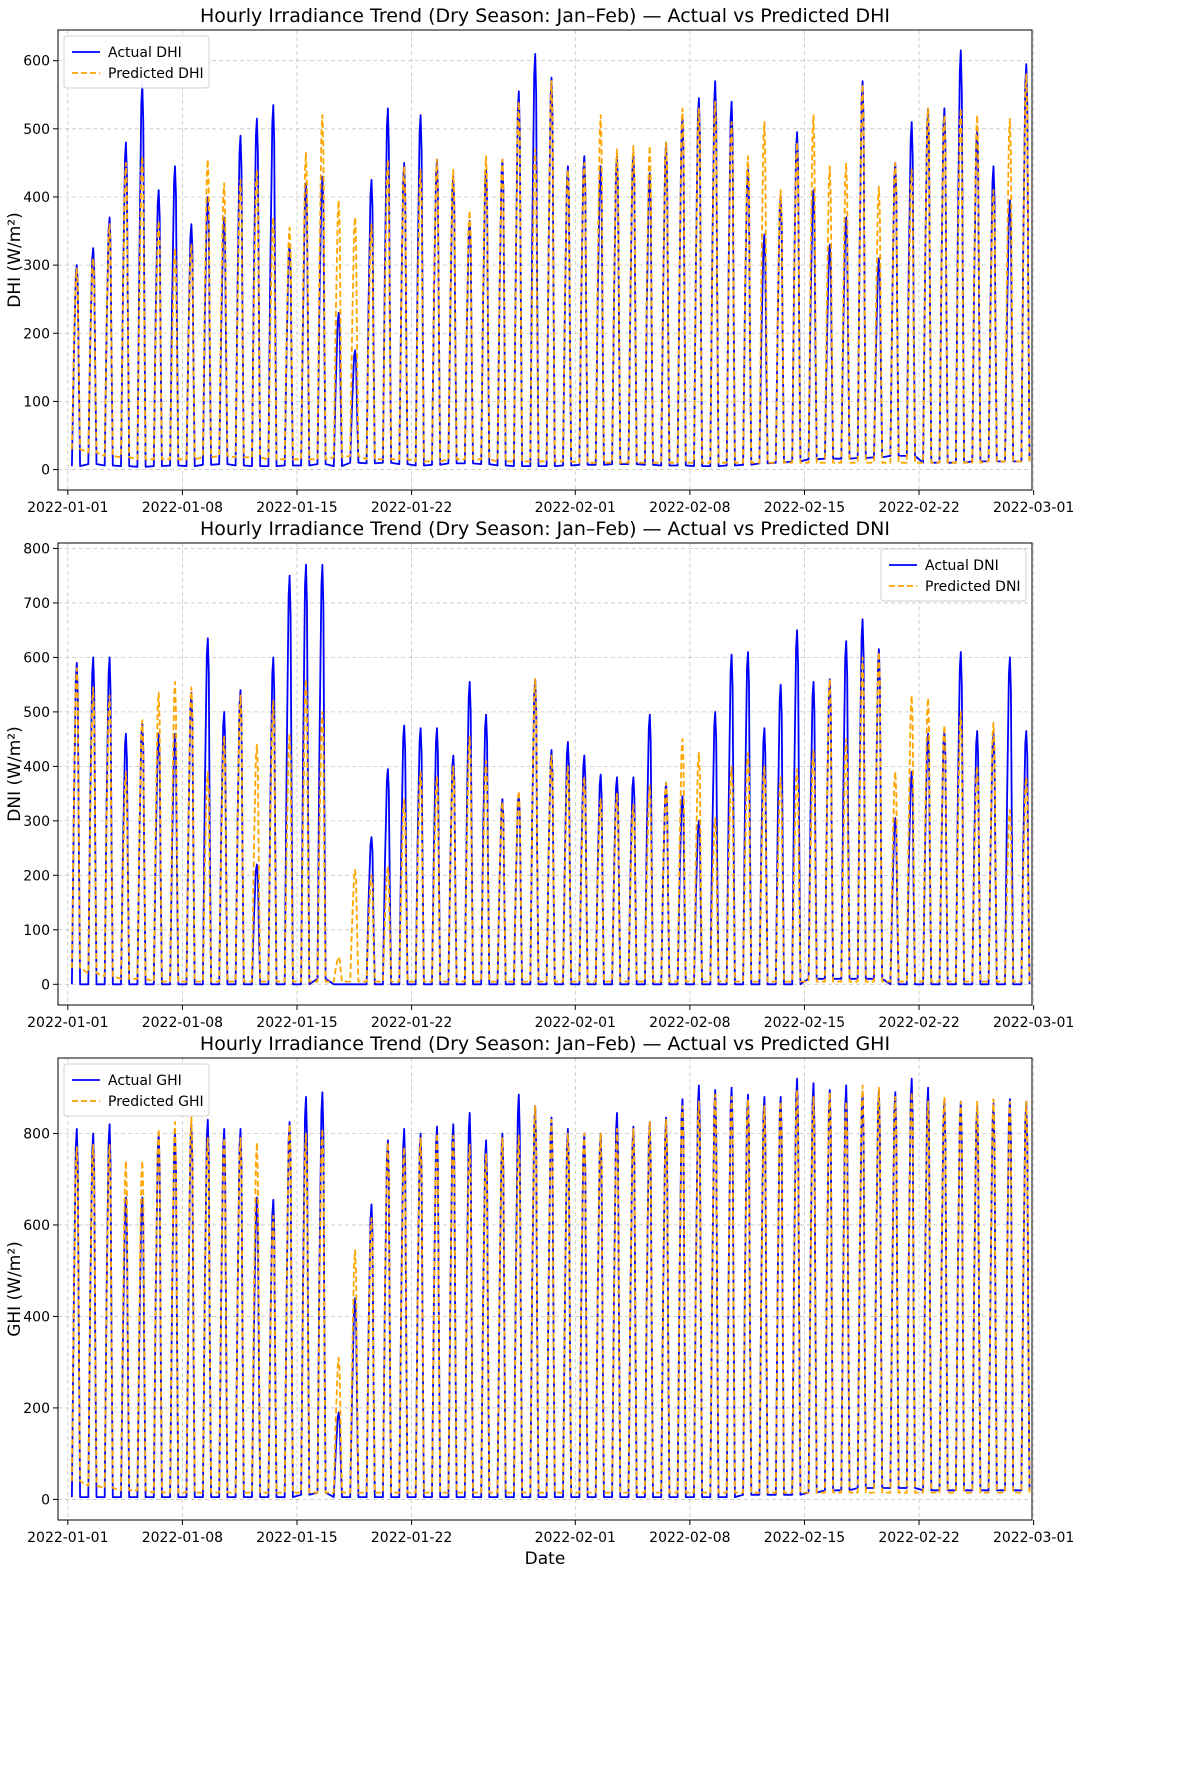 The image size is (1188, 1790). Describe the element at coordinates (36, 604) in the screenshot. I see `y-tick-label: 700` at that location.